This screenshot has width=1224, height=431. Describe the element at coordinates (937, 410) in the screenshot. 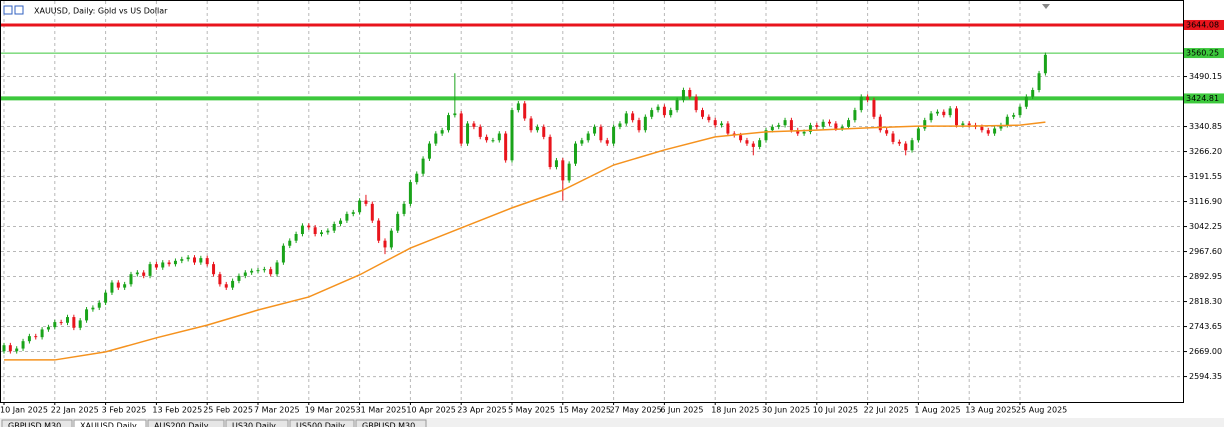

I see `x-tick-label: 1 Aug 2025` at that location.